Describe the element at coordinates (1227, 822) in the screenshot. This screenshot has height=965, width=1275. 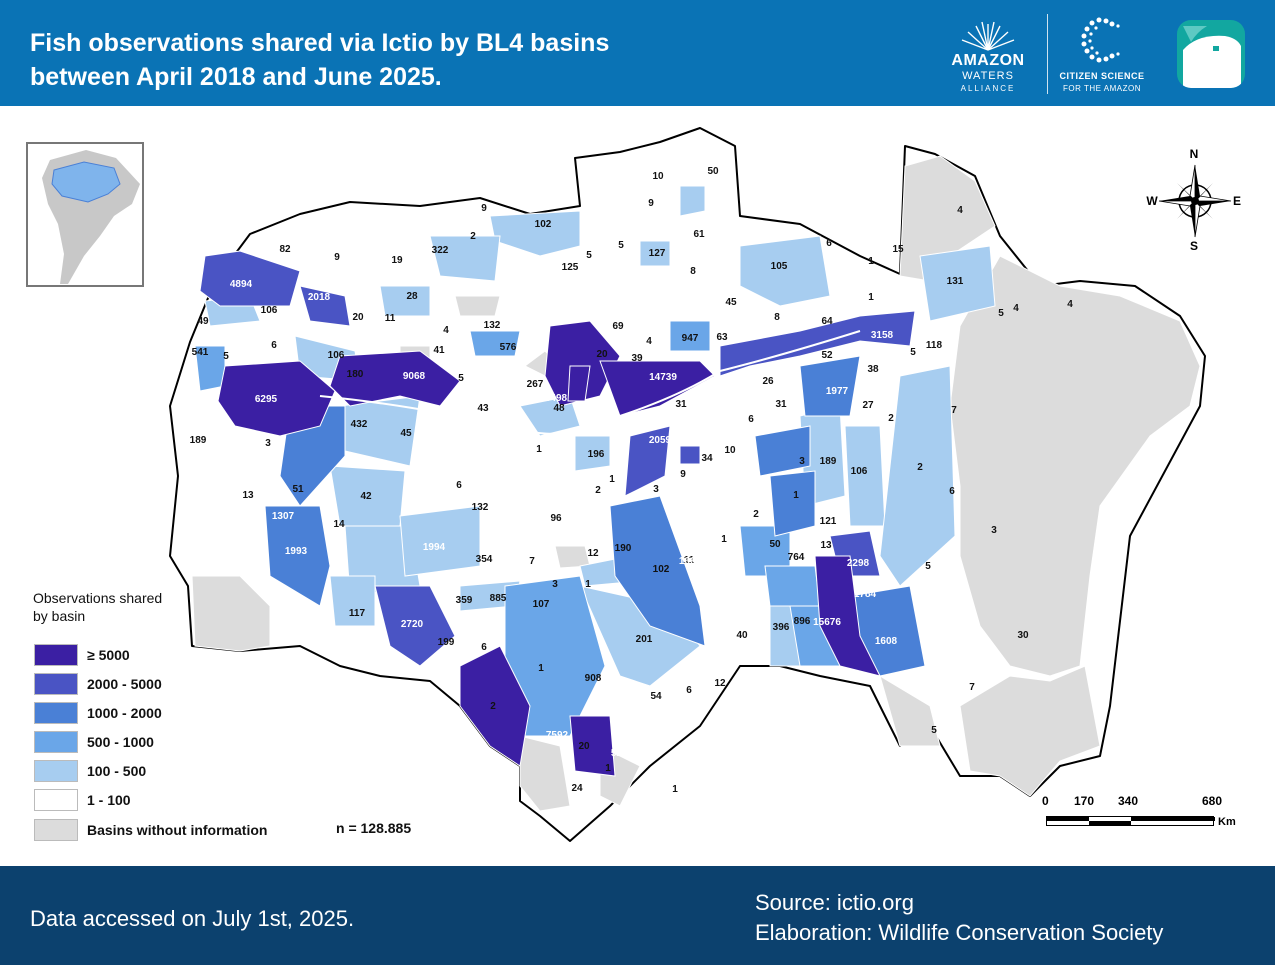
I see `scale-unit: Km` at that location.